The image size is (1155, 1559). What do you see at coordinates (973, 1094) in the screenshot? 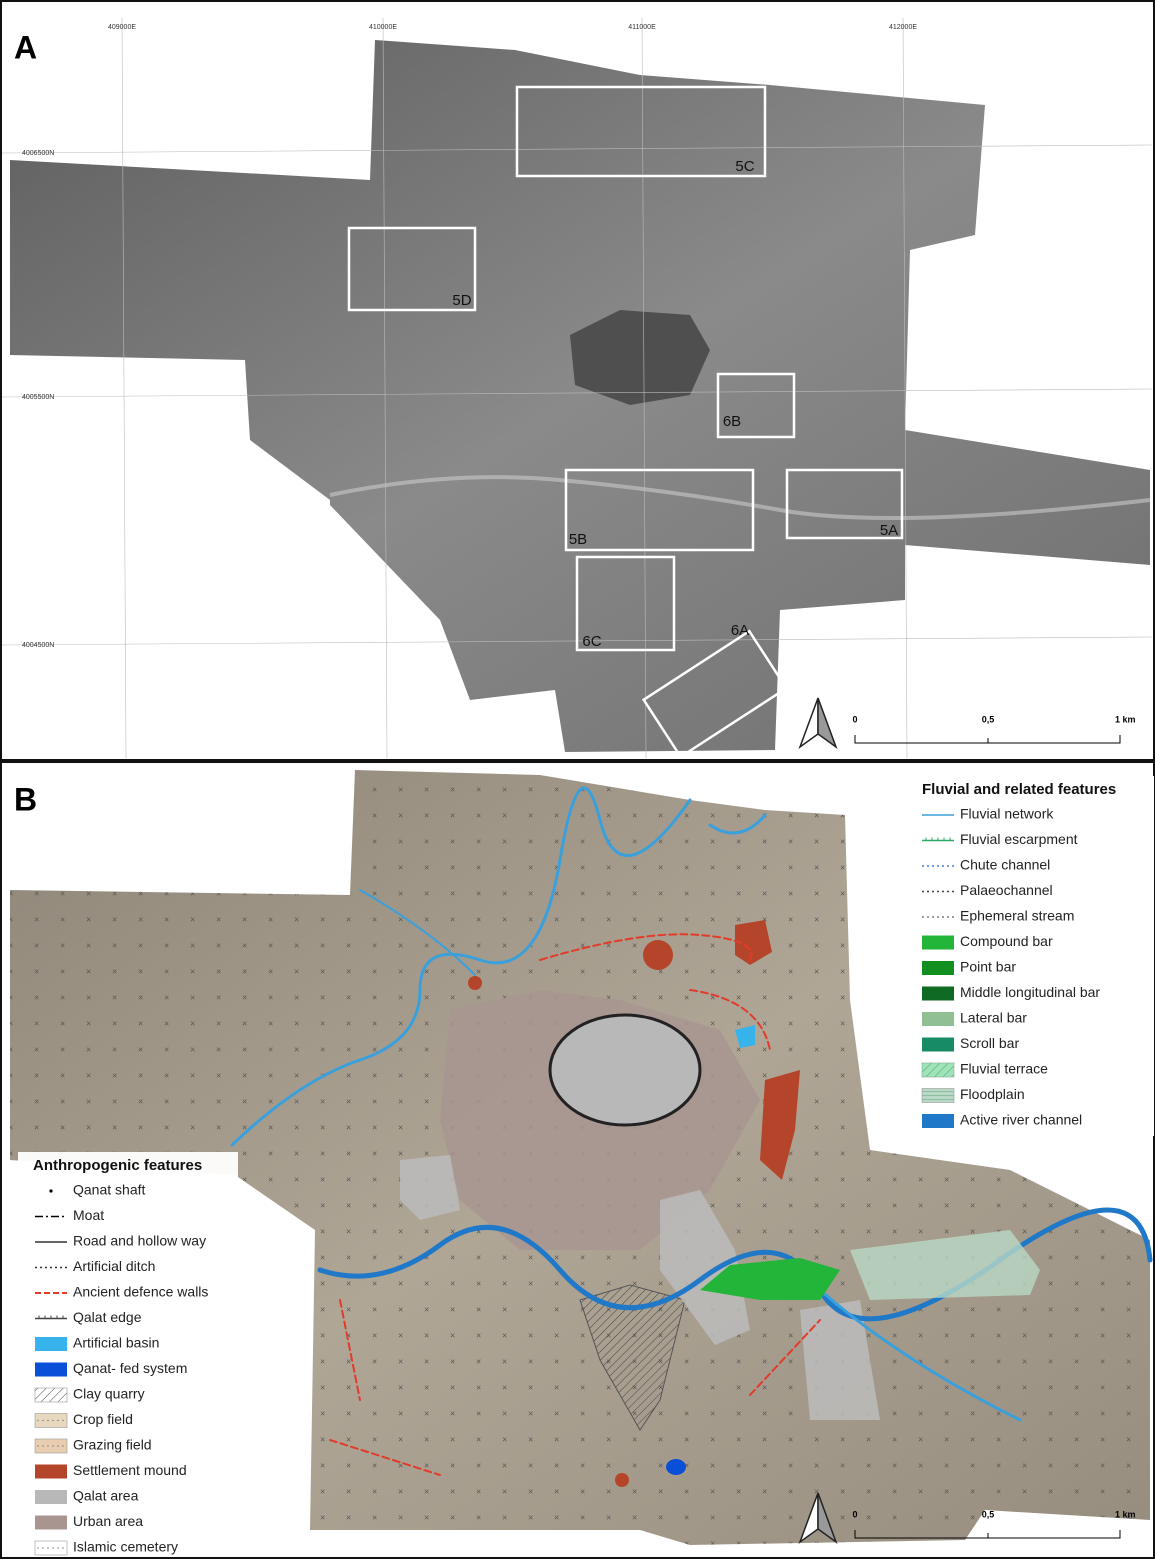
I see `legend-entry: Floodplain` at bounding box center [973, 1094].